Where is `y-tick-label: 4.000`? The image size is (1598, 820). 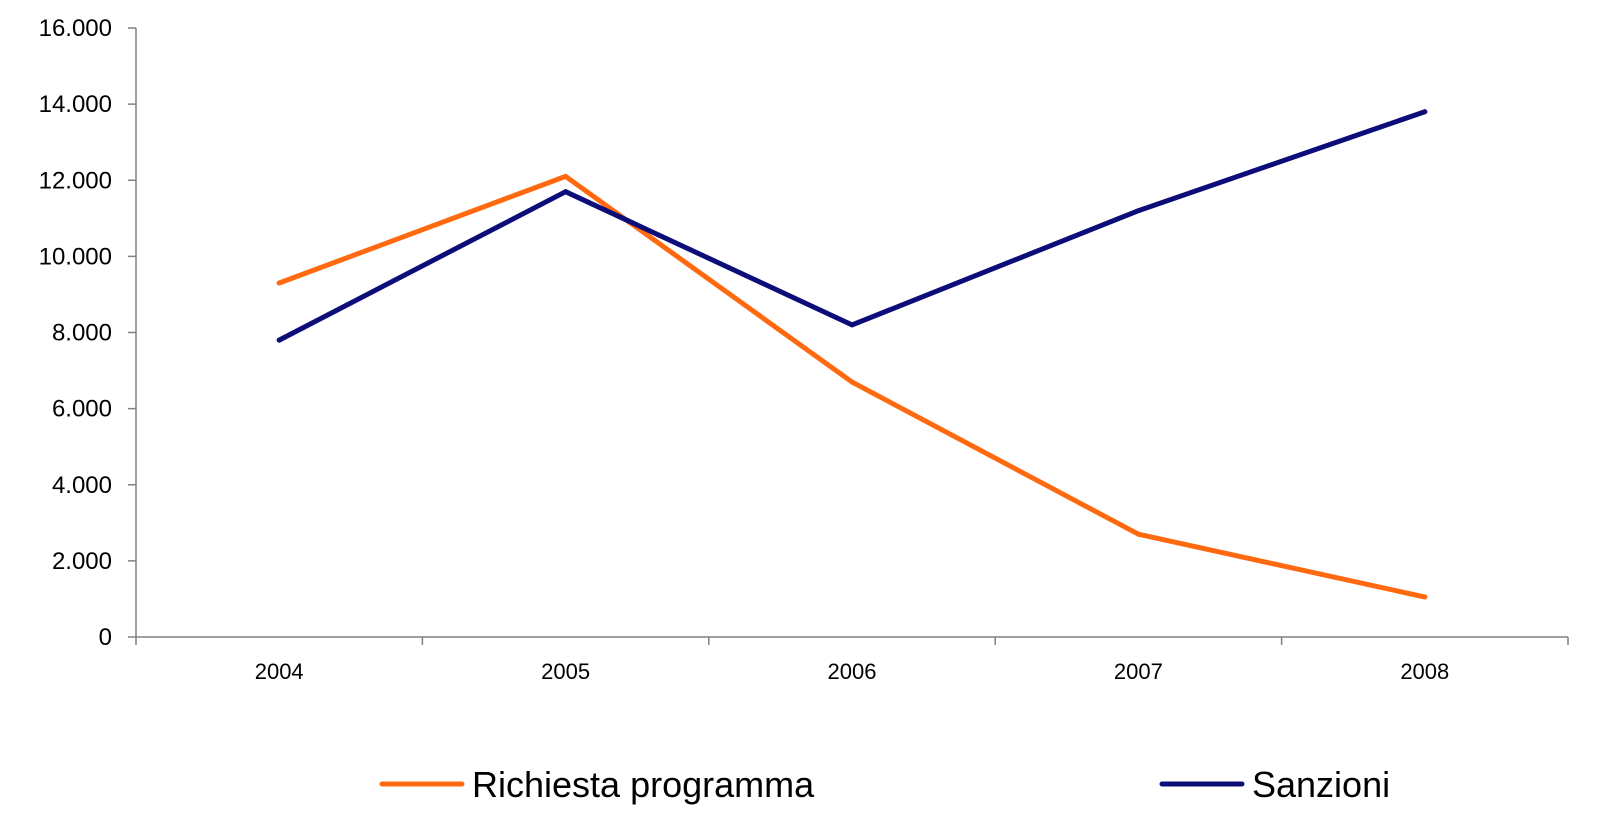 y-tick-label: 4.000 is located at coordinates (82, 485).